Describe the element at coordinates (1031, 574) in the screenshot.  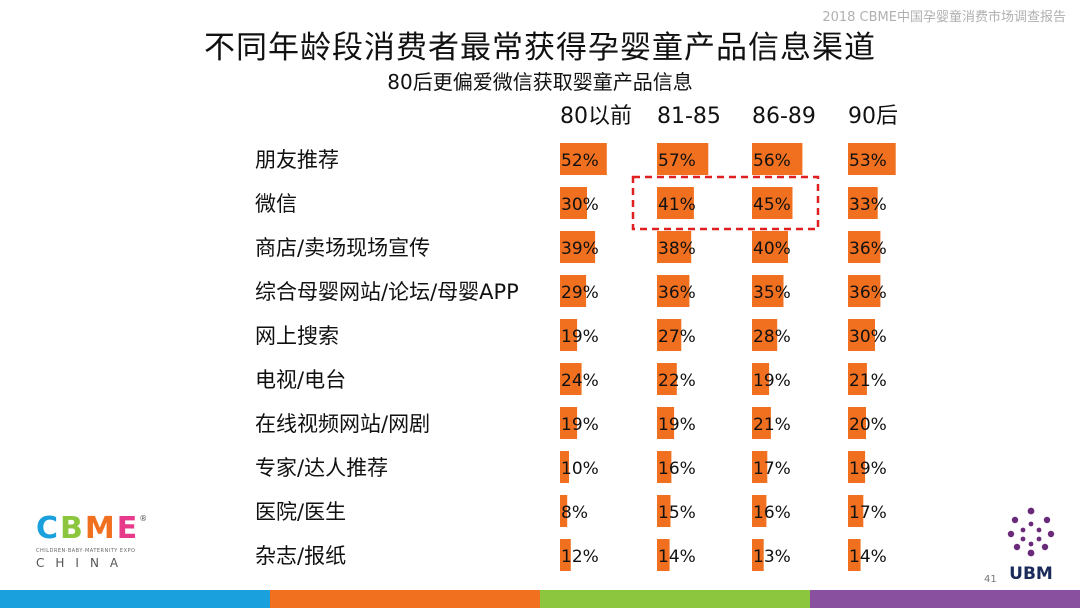
I see `ubm-label: UBM` at that location.